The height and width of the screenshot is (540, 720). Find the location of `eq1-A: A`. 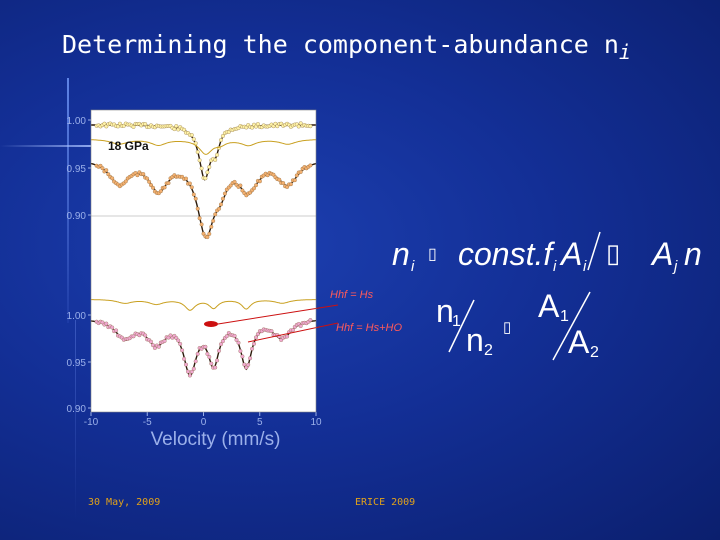

eq1-A: A is located at coordinates (572, 254).